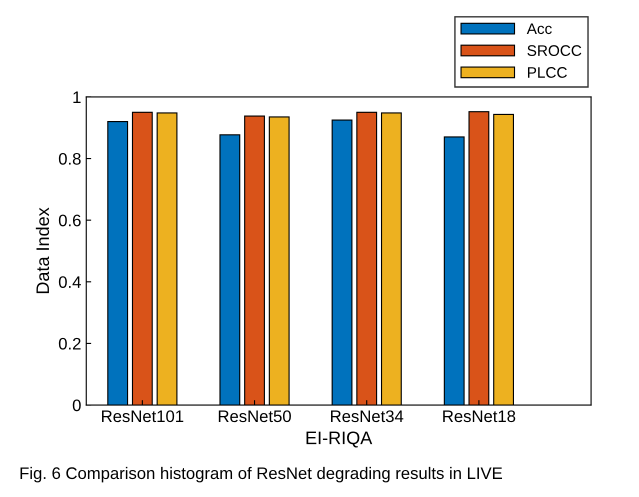 The width and height of the screenshot is (639, 497). Describe the element at coordinates (69, 344) in the screenshot. I see `y-tick-label: 0.2` at that location.